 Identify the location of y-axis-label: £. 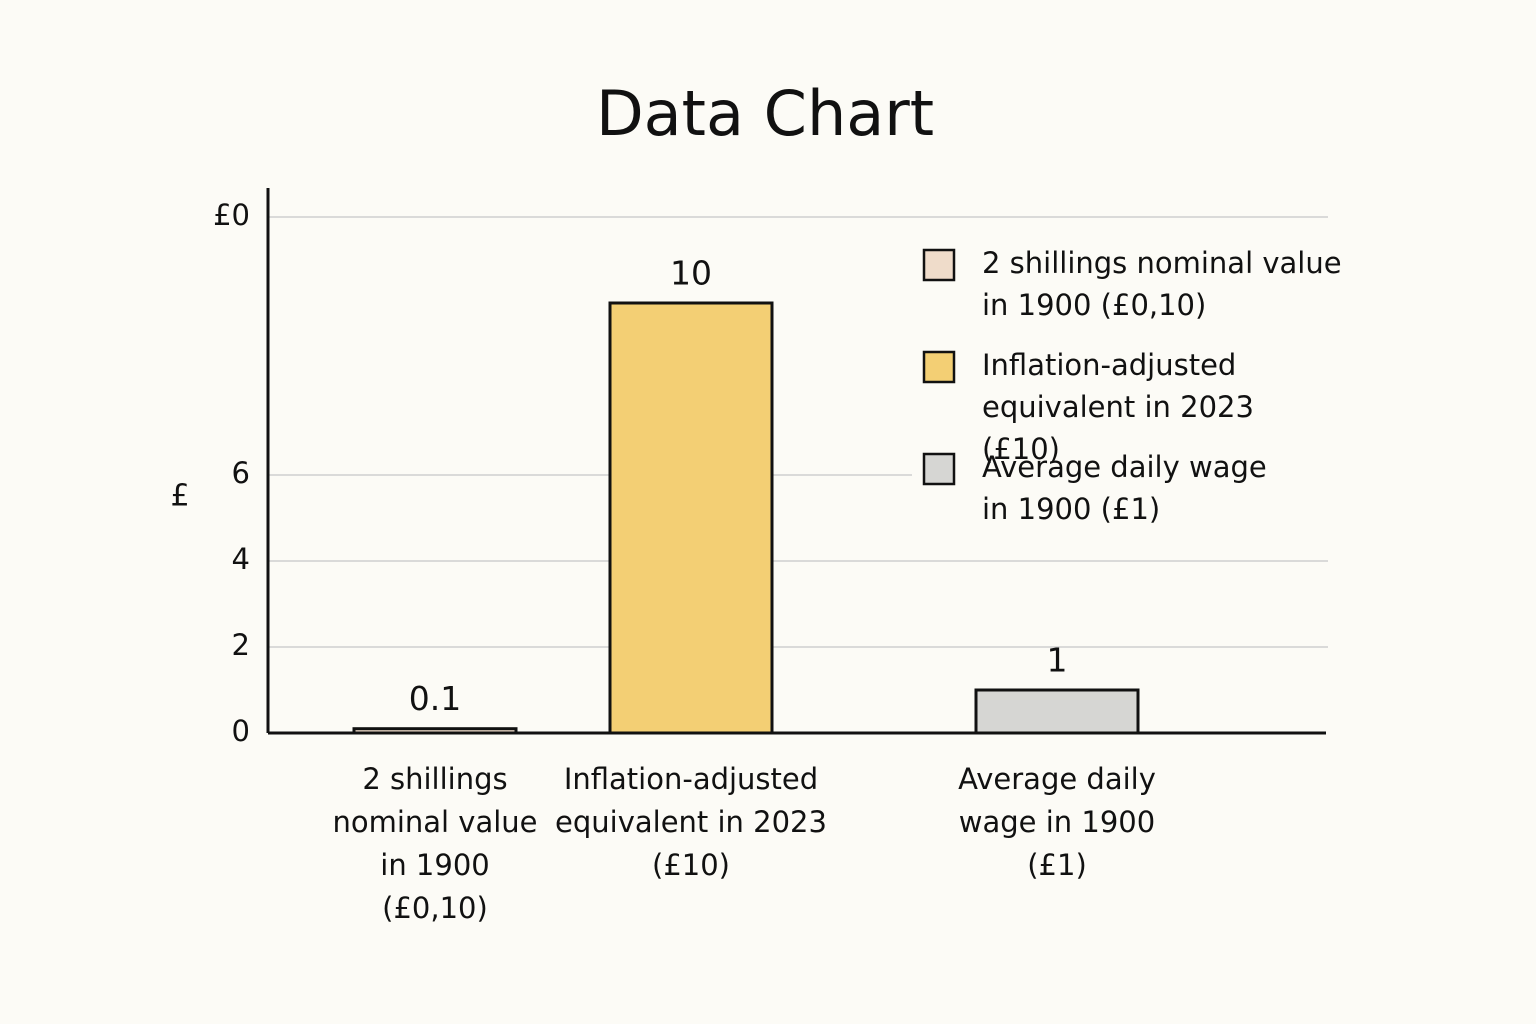
(179, 496).